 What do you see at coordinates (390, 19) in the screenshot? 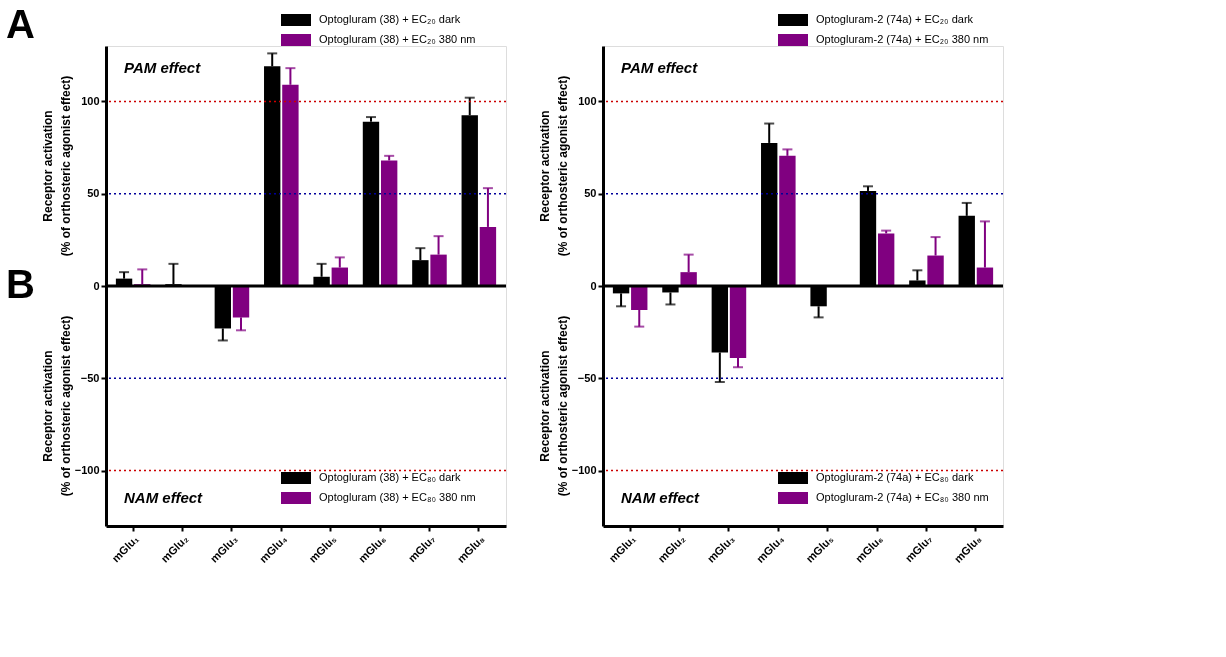
I see `legend-label: Optogluram (38) + EC₂₀ dark` at bounding box center [390, 19].